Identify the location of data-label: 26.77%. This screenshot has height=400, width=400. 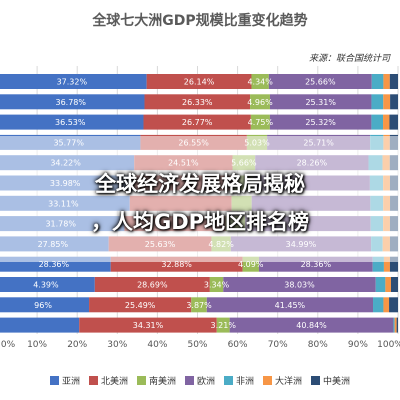
(197, 122).